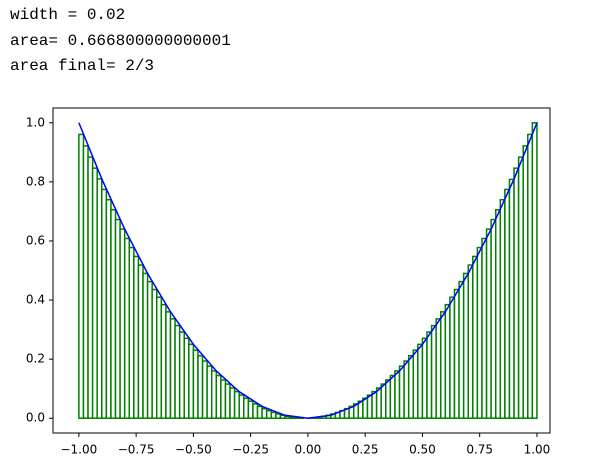 This screenshot has height=470, width=592. What do you see at coordinates (250, 450) in the screenshot?
I see `x-tick-label: −0.25` at bounding box center [250, 450].